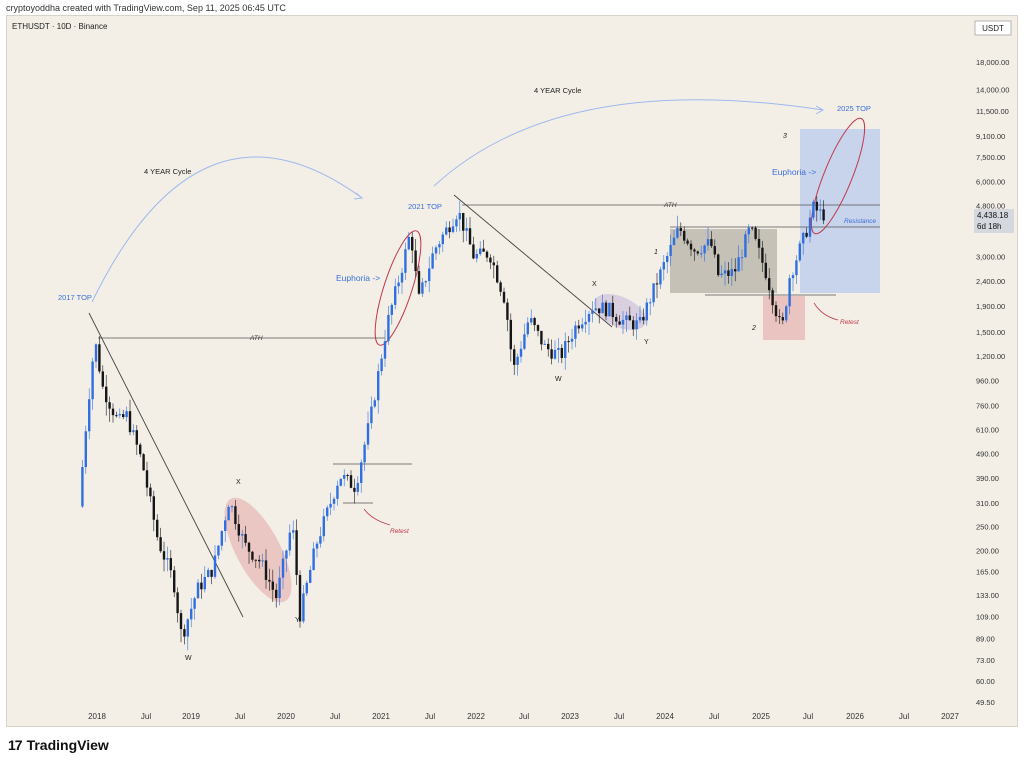  What do you see at coordinates (990, 306) in the screenshot?
I see `y-tick-label: 1,900.00` at bounding box center [990, 306].